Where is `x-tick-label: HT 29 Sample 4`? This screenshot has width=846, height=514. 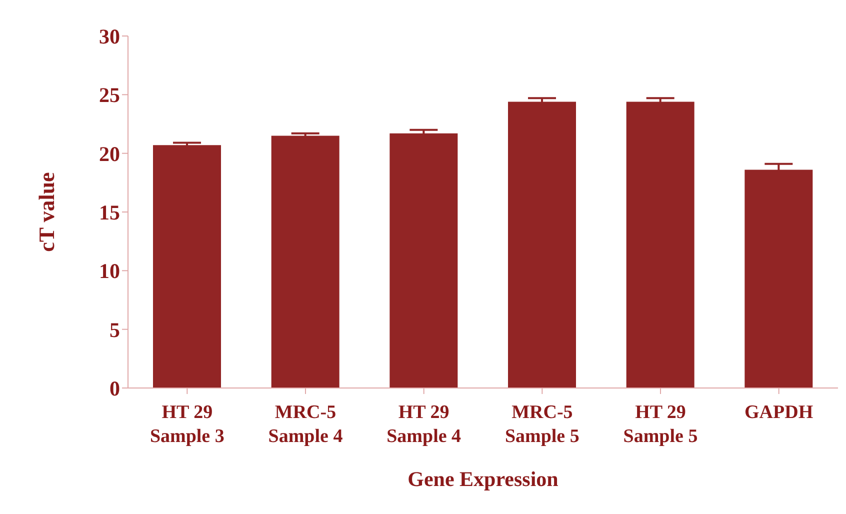 x-tick-label: HT 29 Sample 4 is located at coordinates (424, 424).